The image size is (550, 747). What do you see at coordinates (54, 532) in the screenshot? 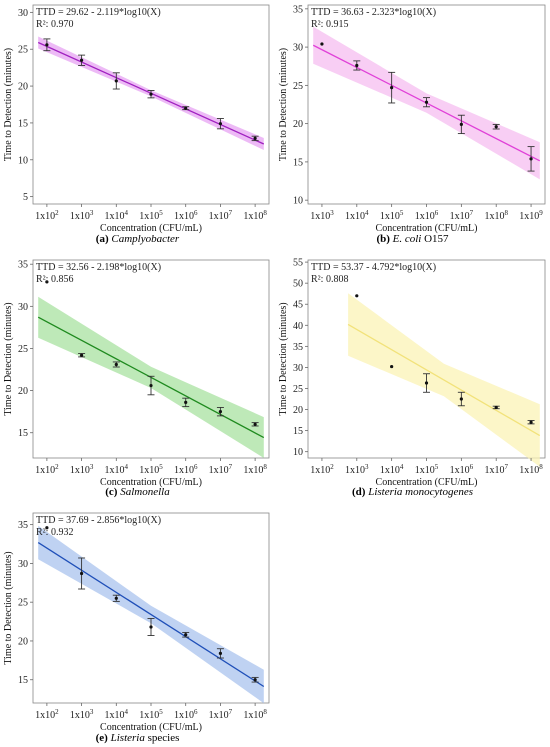
I see `r-squared-label: R²: 0.932` at bounding box center [54, 532].